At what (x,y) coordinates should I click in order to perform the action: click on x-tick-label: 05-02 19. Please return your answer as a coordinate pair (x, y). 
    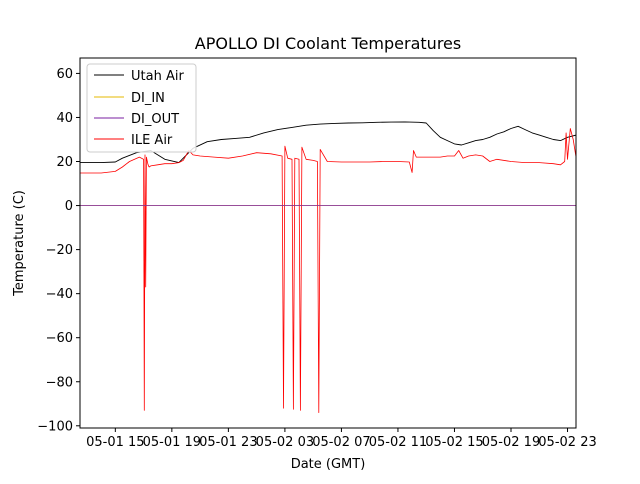
    Looking at the image, I should click on (511, 442).